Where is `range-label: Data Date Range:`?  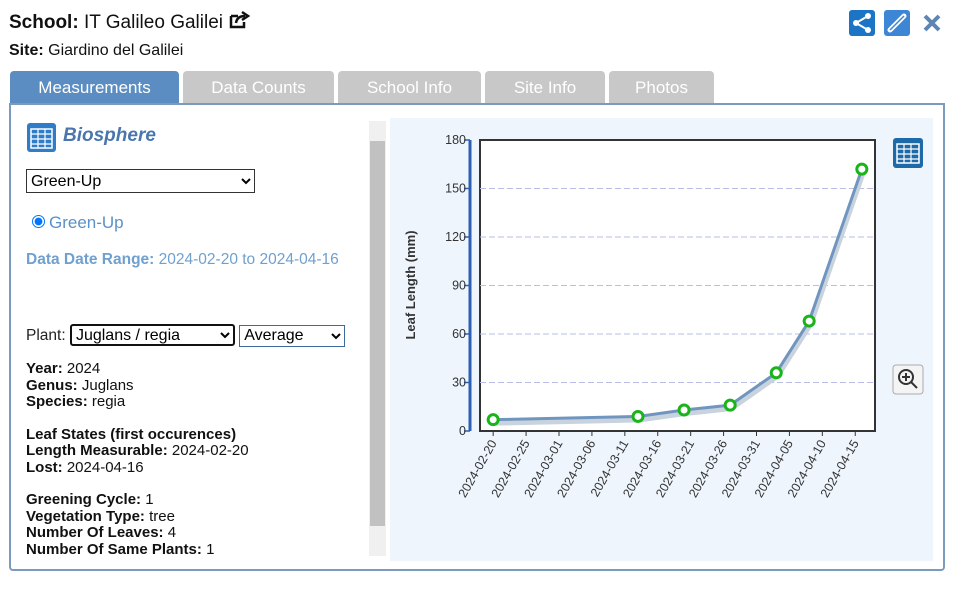
range-label: Data Date Range: is located at coordinates (90, 259).